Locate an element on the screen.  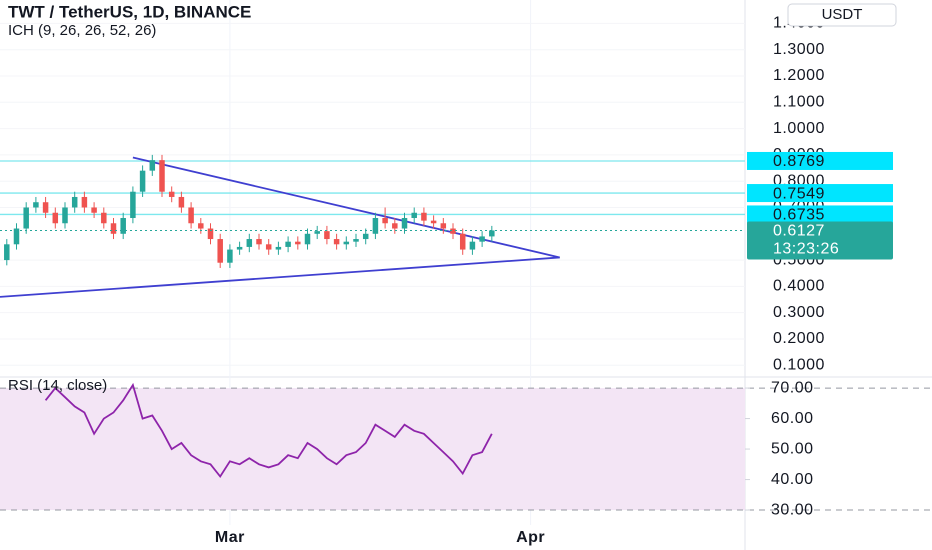
y-tick-label: 1.1000 is located at coordinates (799, 102).